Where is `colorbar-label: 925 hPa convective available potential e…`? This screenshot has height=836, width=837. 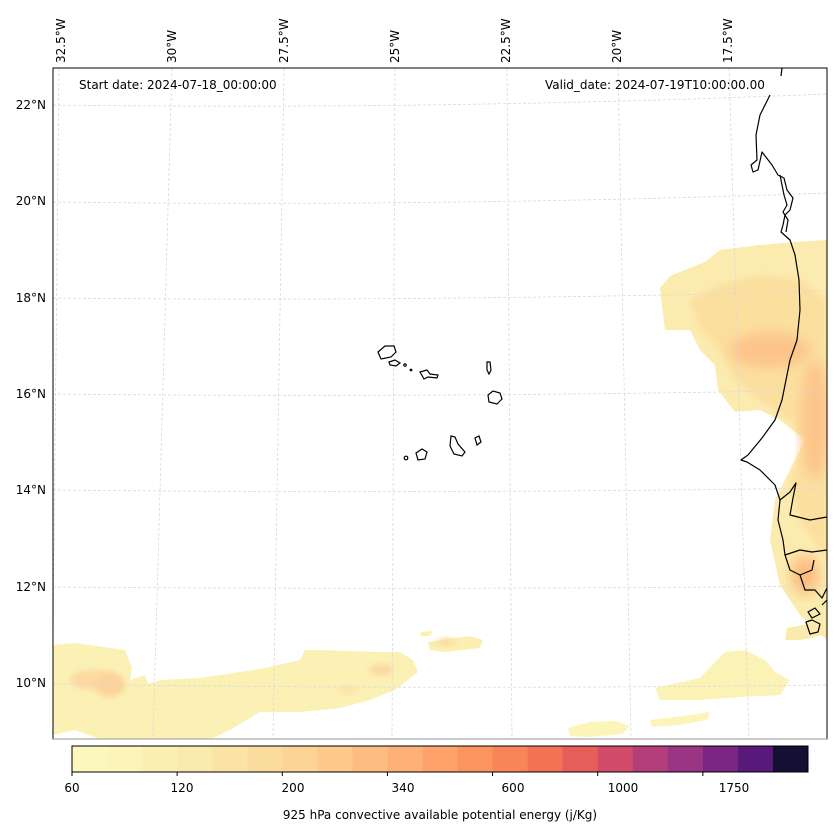 colorbar-label: 925 hPa convective available potential e… is located at coordinates (440, 815).